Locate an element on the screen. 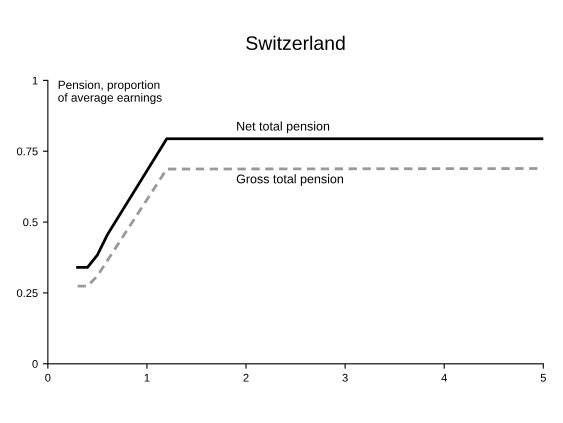  series-label: Gross total pension is located at coordinates (290, 180).